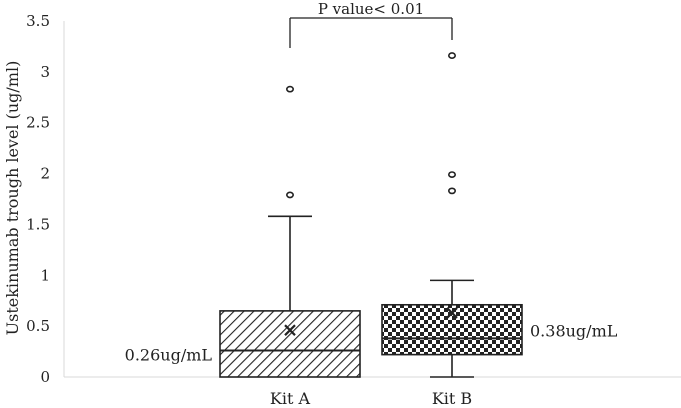 This screenshot has width=681, height=408. I want to click on iqr-box, so click(290, 344).